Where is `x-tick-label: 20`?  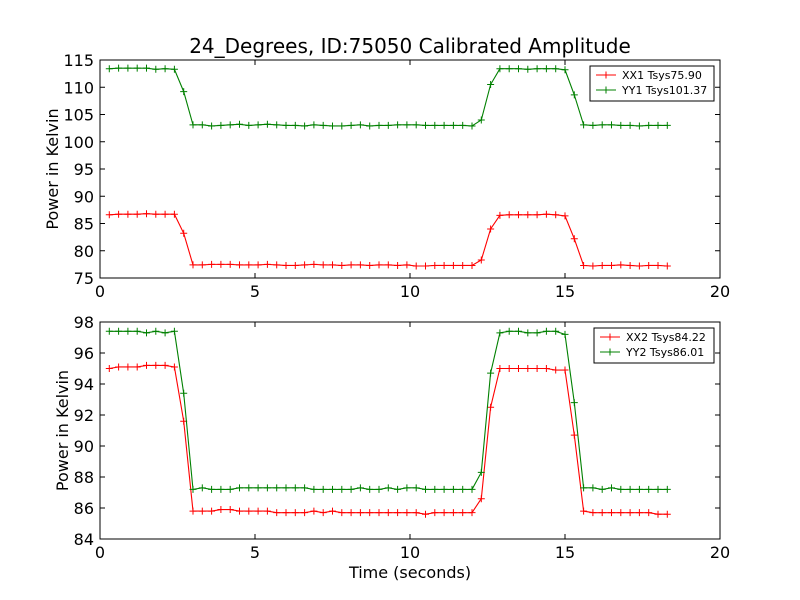
x-tick-label: 20 is located at coordinates (720, 552).